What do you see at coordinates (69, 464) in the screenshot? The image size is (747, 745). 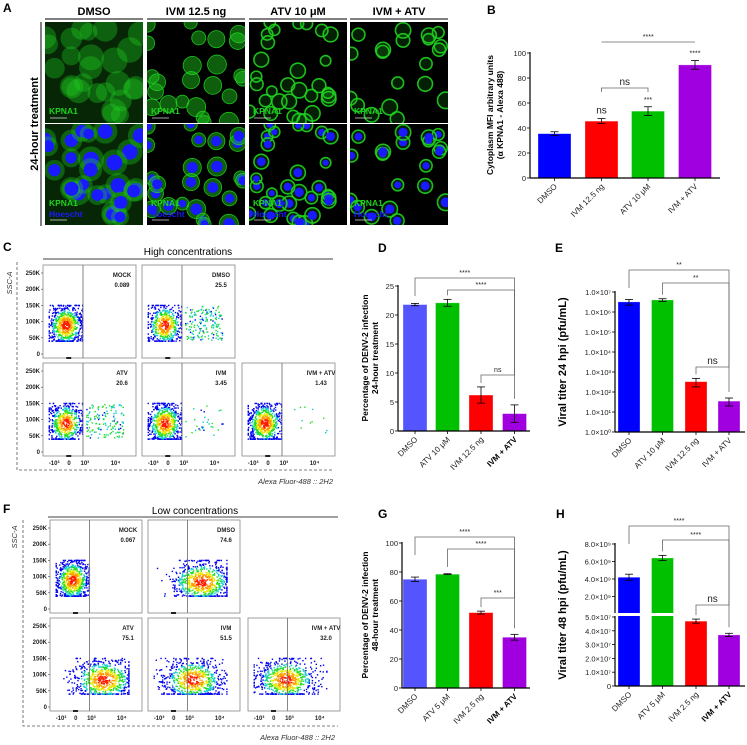 I see `x-tick-label: 0` at bounding box center [69, 464].